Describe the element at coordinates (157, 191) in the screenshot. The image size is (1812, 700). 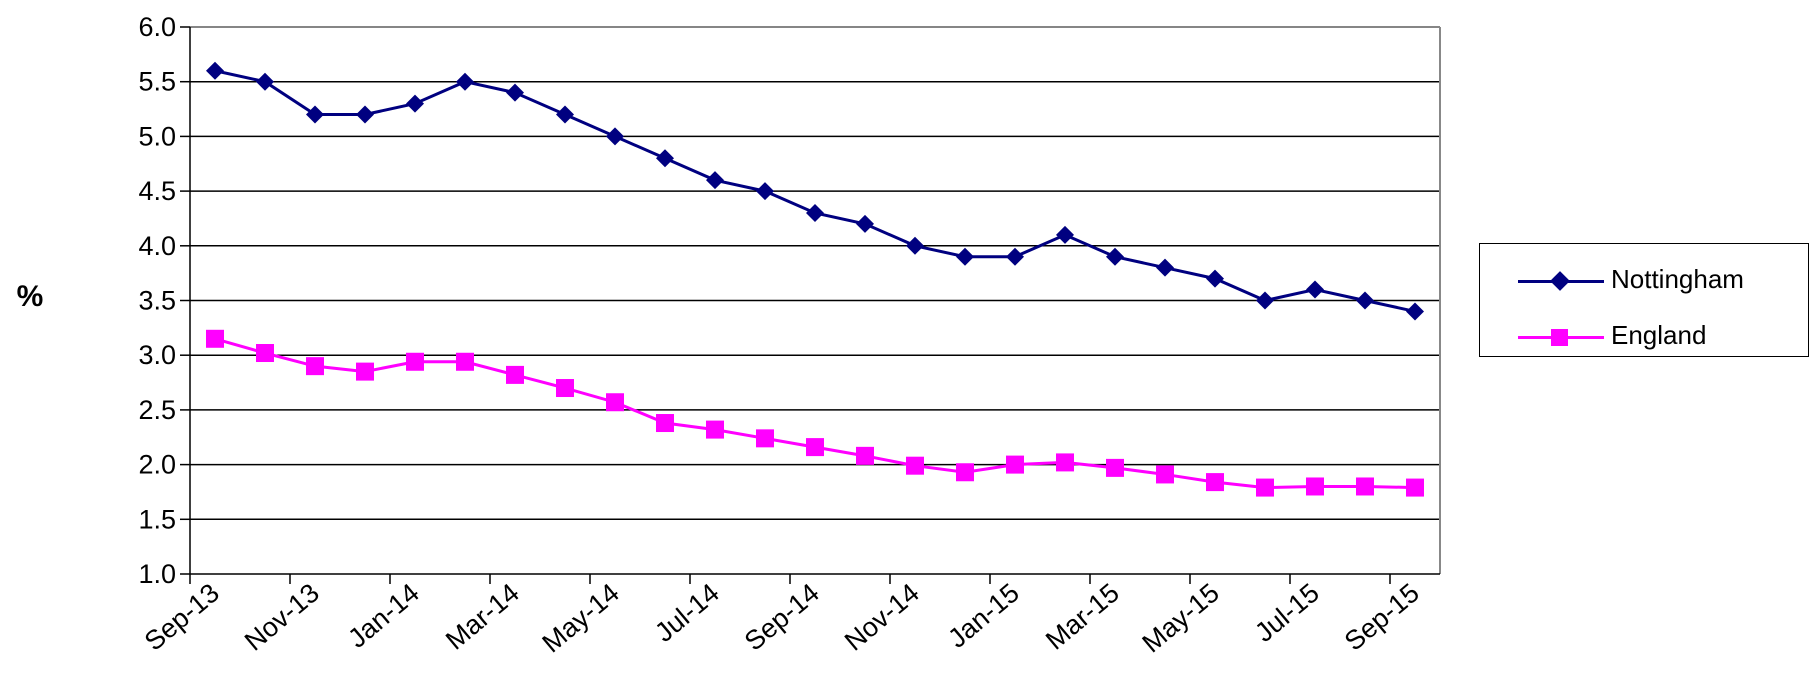
I see `y-tick-label: 4.5` at that location.